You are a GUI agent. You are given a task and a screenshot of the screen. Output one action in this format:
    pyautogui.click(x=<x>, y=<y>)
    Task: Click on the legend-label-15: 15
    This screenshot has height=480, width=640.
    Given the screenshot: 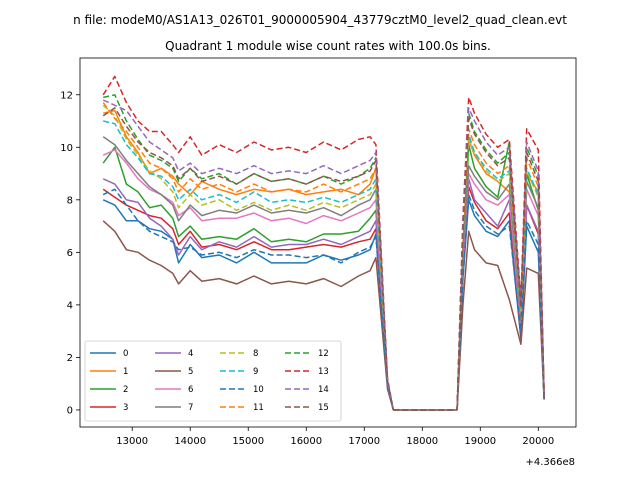 What is the action you would take?
    pyautogui.click(x=323, y=408)
    